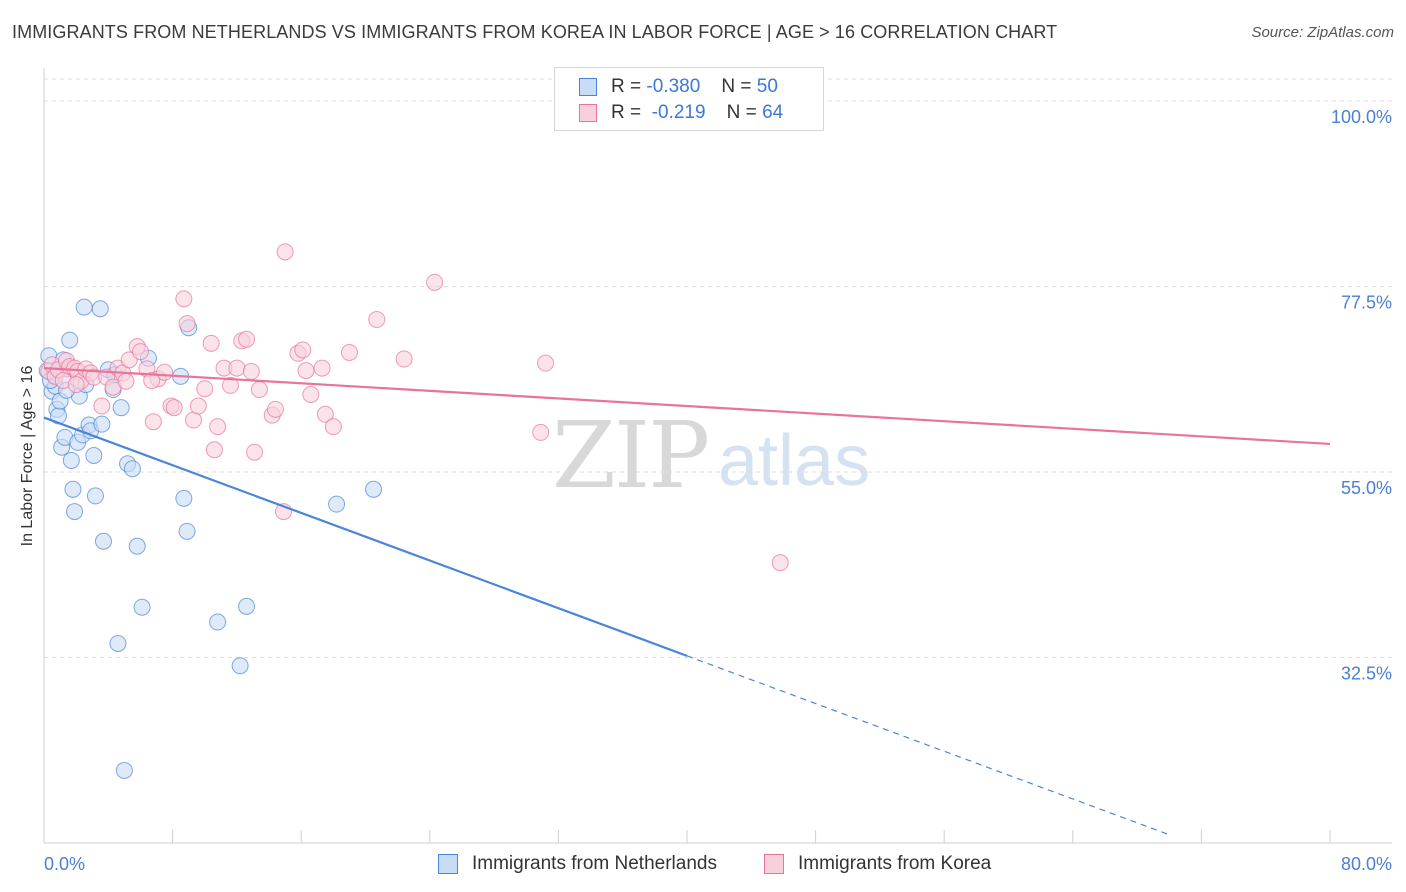  What do you see at coordinates (64, 864) in the screenshot?
I see `x-tick-label: 0.0%` at bounding box center [64, 864].